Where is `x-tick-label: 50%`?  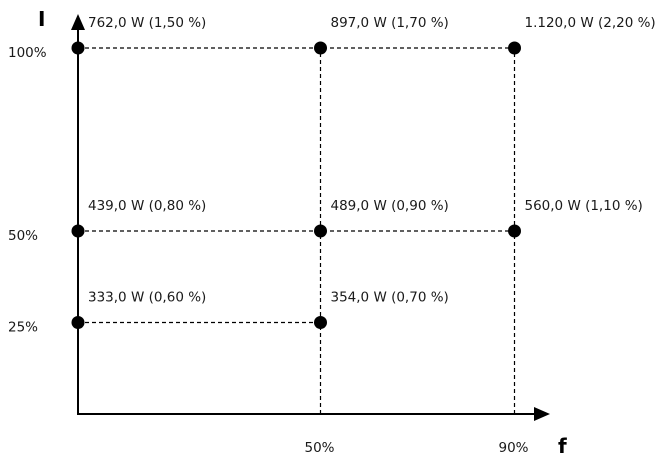 x-tick-label: 50% is located at coordinates (319, 448).